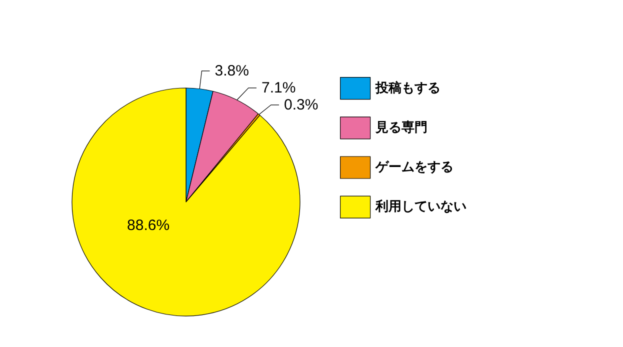  Describe the element at coordinates (414, 167) in the screenshot. I see `legend-label: ゲームをする` at that location.